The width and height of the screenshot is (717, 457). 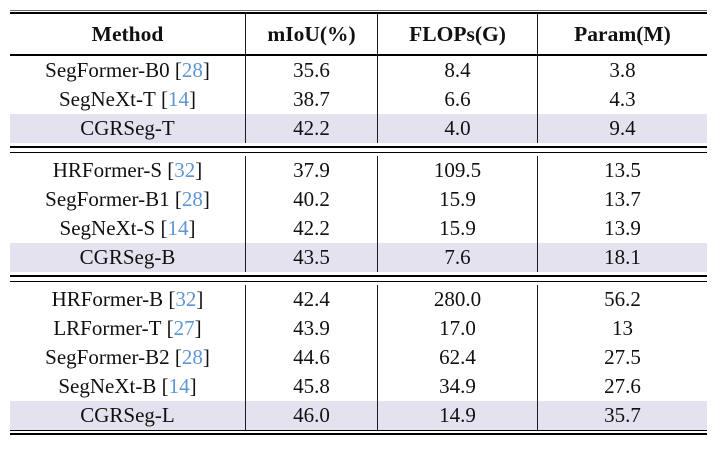 What do you see at coordinates (311, 257) in the screenshot?
I see `miou-value: 43.5` at bounding box center [311, 257].